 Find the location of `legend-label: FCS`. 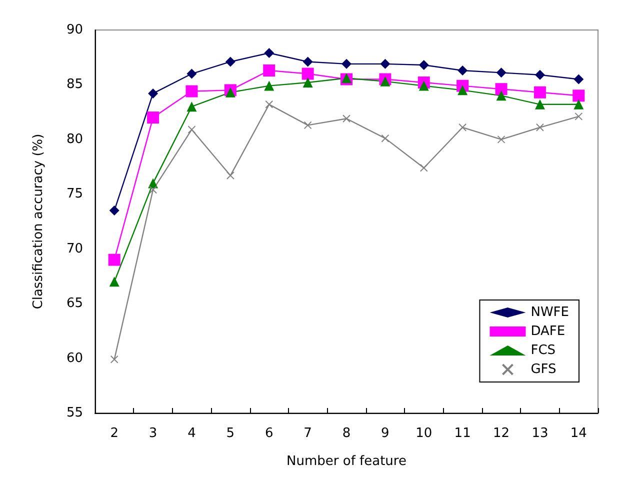

legend-label: FCS is located at coordinates (543, 350).